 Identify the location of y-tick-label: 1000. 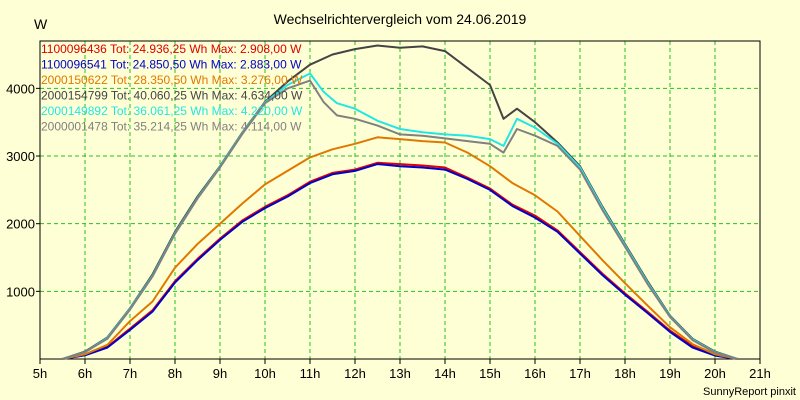
(20, 291).